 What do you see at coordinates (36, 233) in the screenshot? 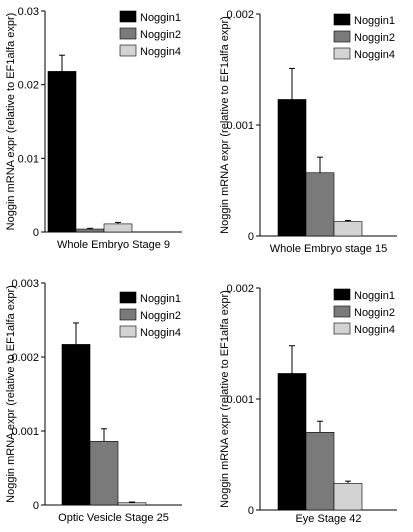
I see `panel-1-y-tick-label: 0` at bounding box center [36, 233].